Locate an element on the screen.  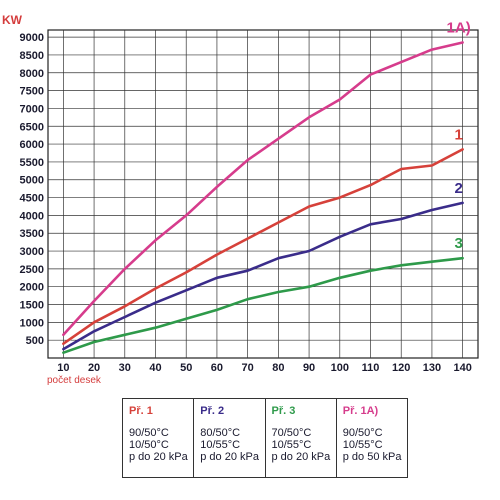
y-tick-label: 4000 is located at coordinates (32, 216).